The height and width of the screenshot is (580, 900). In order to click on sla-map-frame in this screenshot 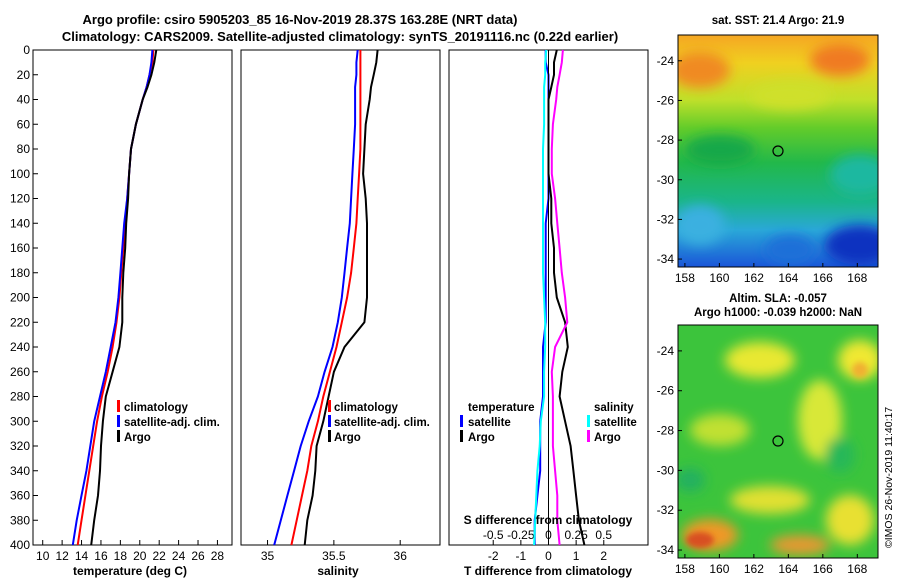, I will do `click(778, 441)`.